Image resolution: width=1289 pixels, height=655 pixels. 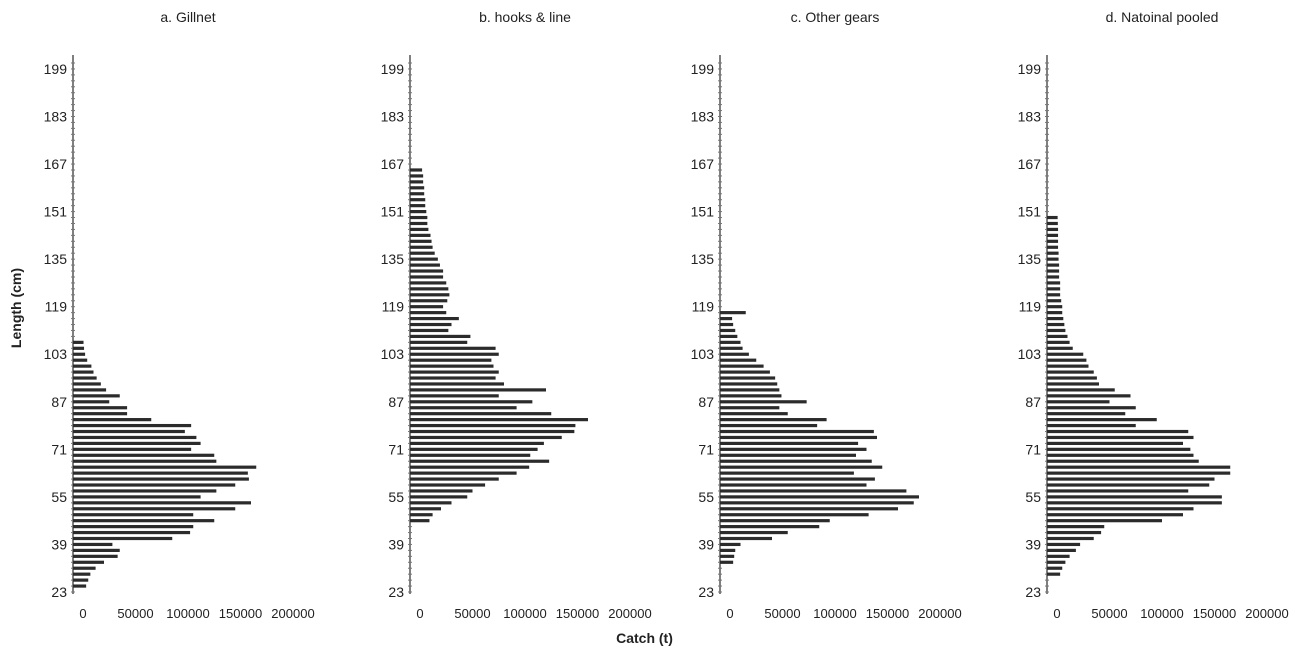 I want to click on x-tick-label: 100000, so click(x=187, y=613).